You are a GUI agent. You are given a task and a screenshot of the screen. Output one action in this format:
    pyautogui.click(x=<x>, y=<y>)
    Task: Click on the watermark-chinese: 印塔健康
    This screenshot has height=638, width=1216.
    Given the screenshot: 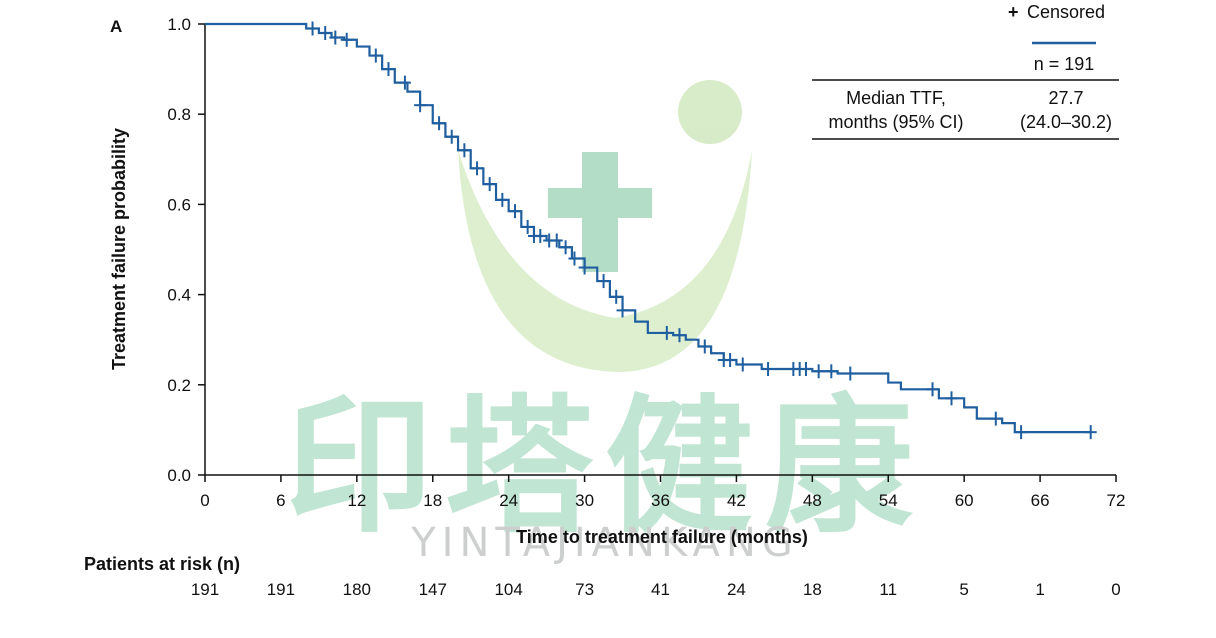 What is the action you would take?
    pyautogui.click(x=605, y=467)
    